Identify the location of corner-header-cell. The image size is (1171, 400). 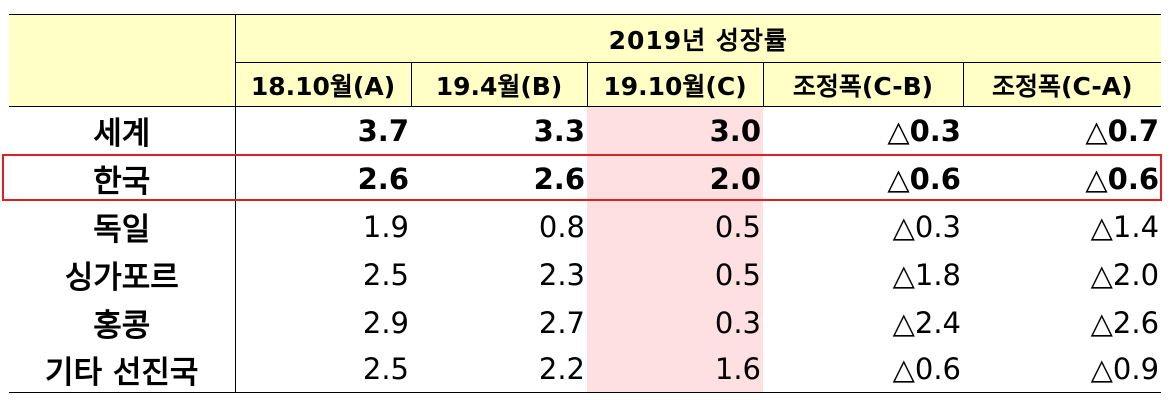
(122, 60).